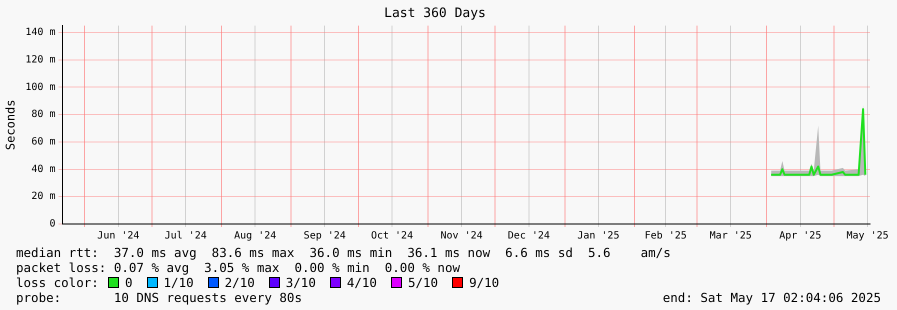 This screenshot has width=897, height=310. I want to click on legend-label: 2/10, so click(239, 282).